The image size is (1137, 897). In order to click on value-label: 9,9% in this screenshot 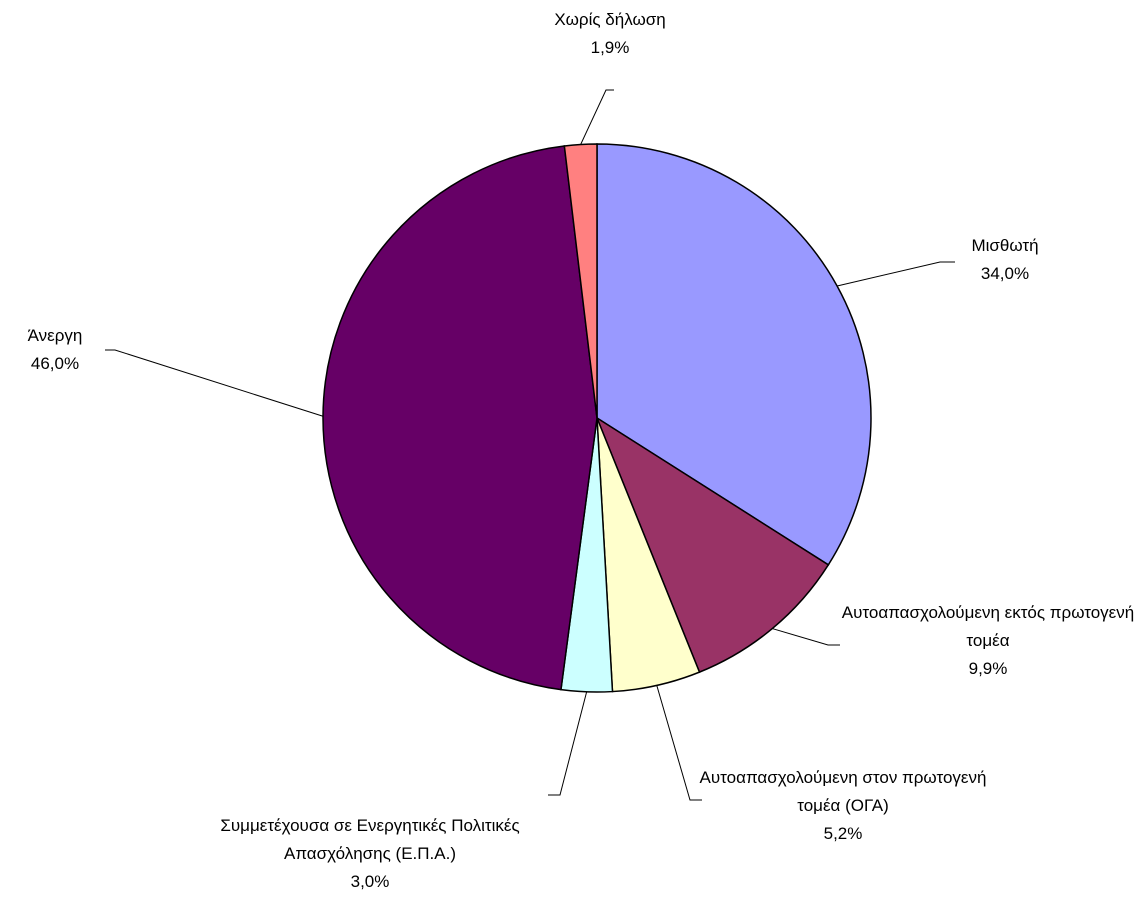, I will do `click(988, 668)`.